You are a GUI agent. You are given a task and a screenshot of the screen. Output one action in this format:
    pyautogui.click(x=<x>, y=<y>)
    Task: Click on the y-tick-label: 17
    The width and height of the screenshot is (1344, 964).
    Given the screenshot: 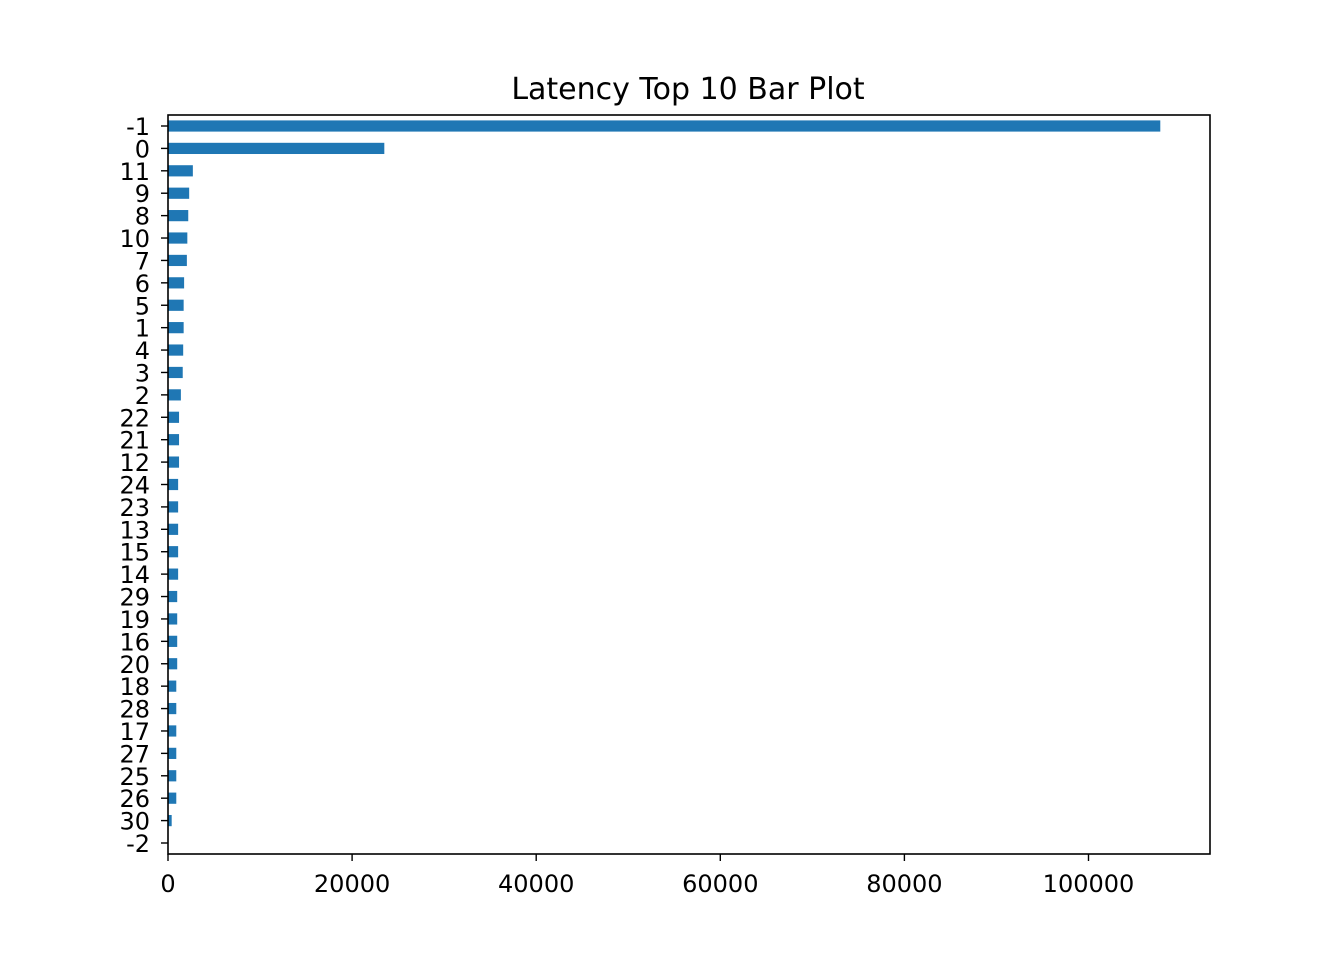 What is the action you would take?
    pyautogui.click(x=134, y=732)
    